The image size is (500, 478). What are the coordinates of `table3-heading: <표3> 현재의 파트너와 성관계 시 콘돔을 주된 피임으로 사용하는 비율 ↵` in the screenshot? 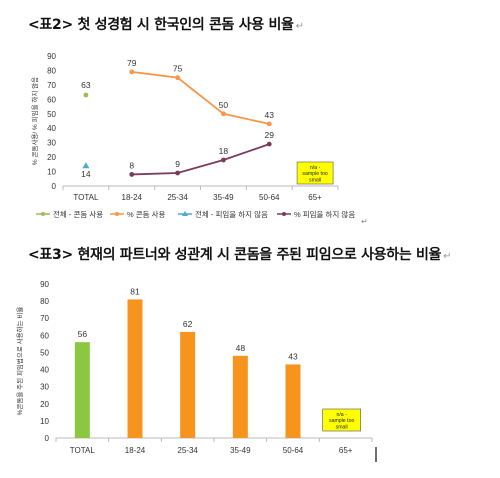 It's located at (240, 254).